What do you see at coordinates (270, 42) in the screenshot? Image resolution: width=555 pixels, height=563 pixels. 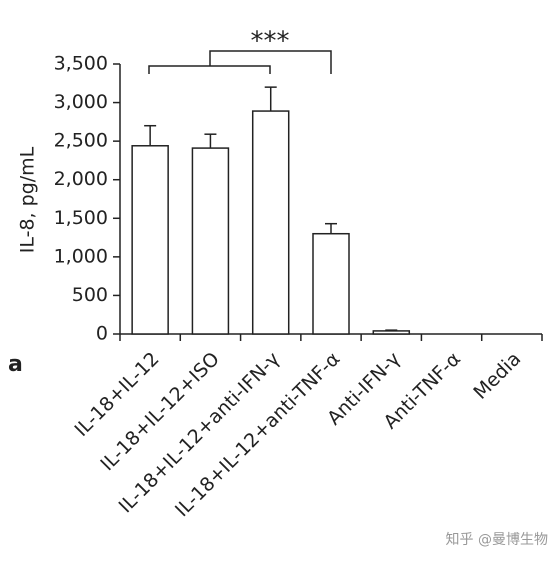 I see `significance-label: ***` at bounding box center [270, 42].